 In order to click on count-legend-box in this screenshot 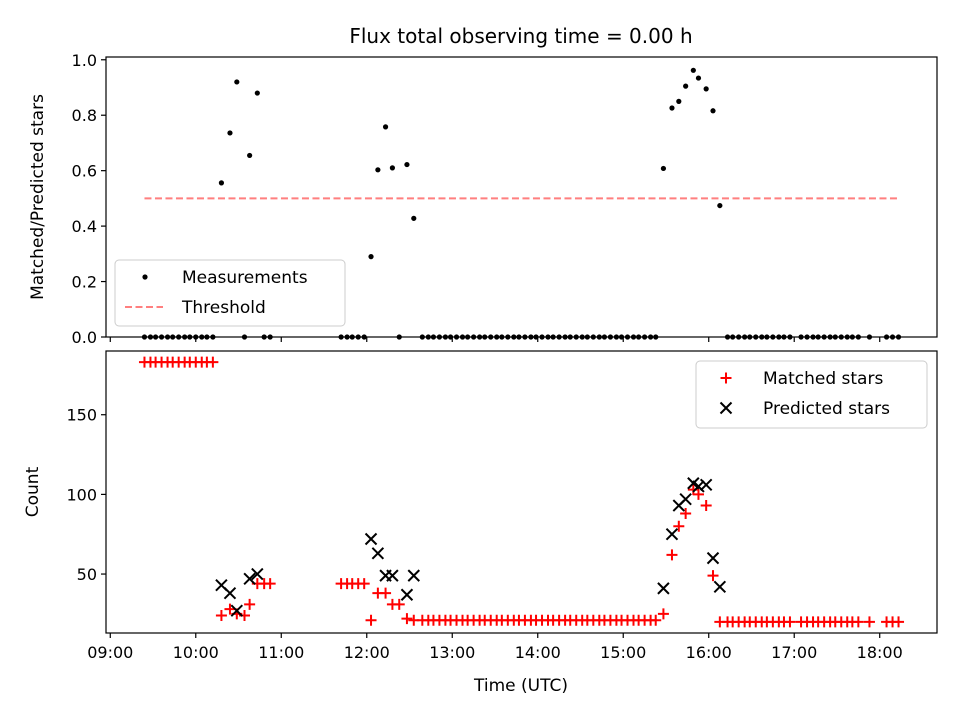, I will do `click(811, 394)`.